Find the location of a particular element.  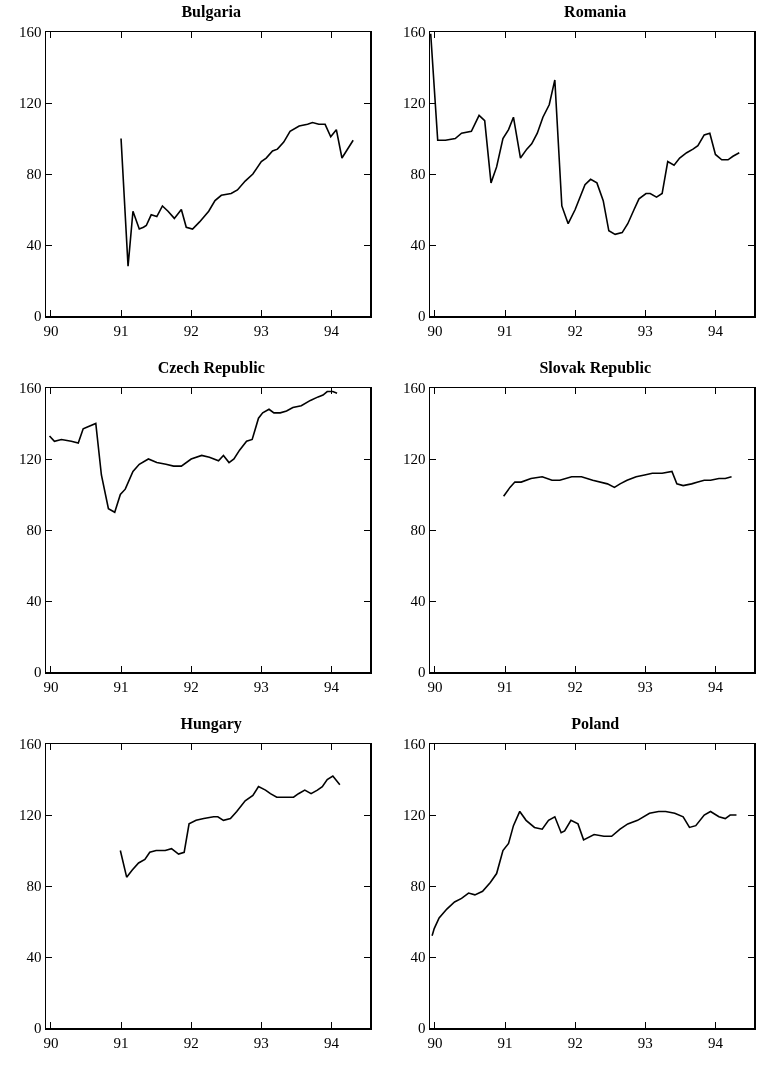

chart-title: Slovak Republic is located at coordinates (595, 367).